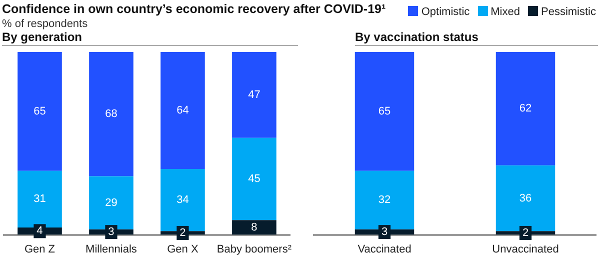 The width and height of the screenshot is (600, 264). I want to click on x-tick-label: Baby boomers², so click(254, 249).